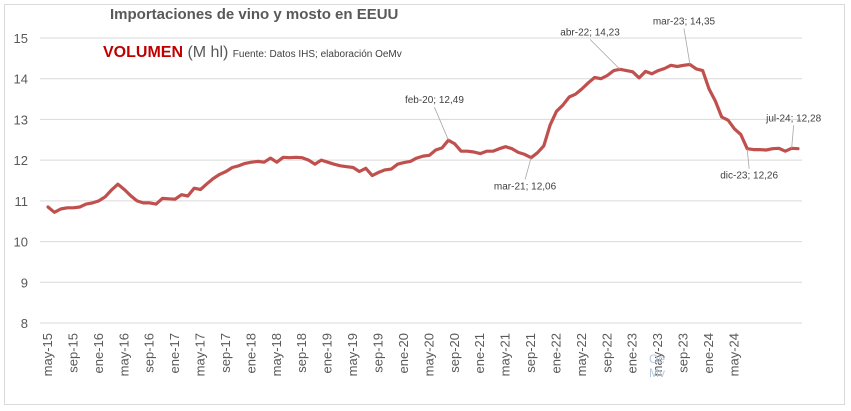  I want to click on y-tick-label: 11, so click(22, 201).